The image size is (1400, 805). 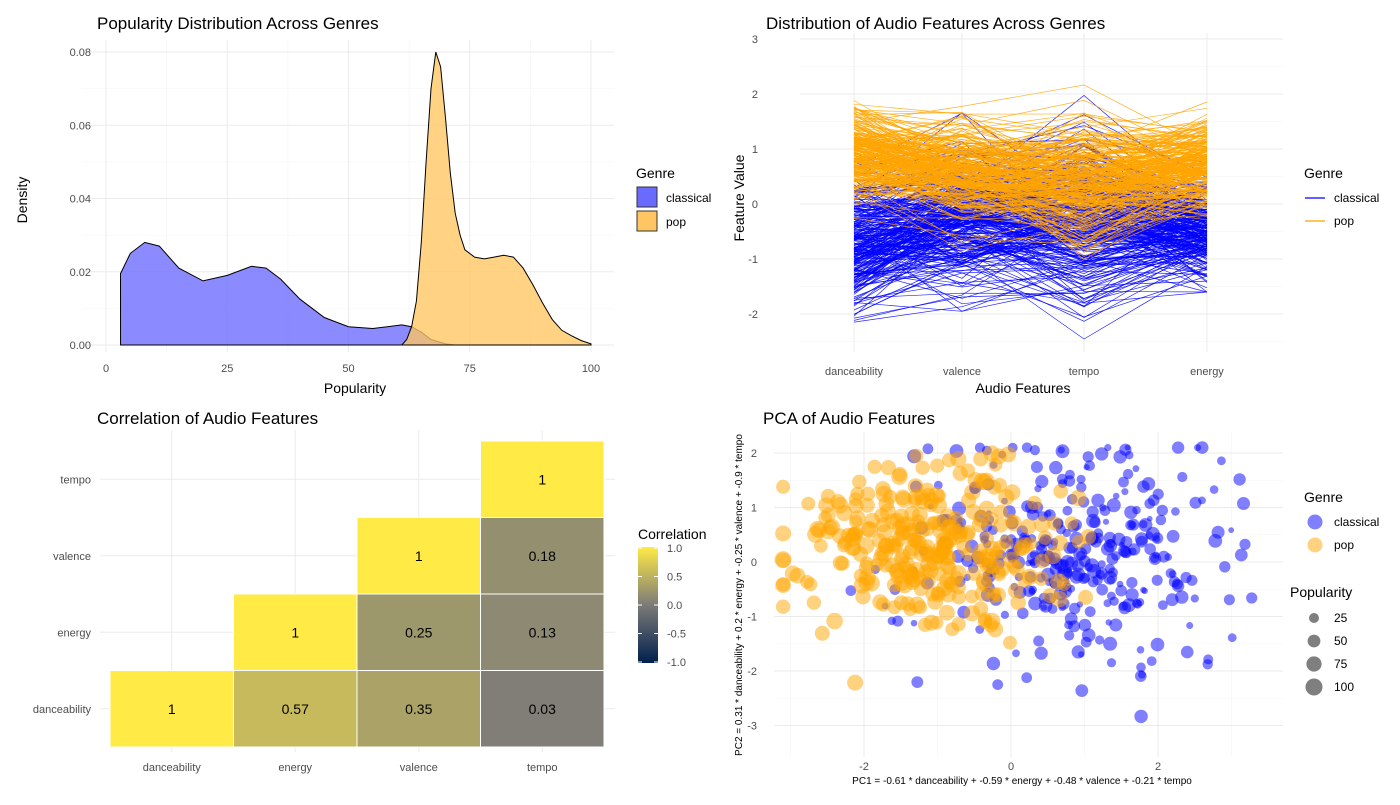 I want to click on parallel-y-tick-label: 3, so click(x=755, y=40).